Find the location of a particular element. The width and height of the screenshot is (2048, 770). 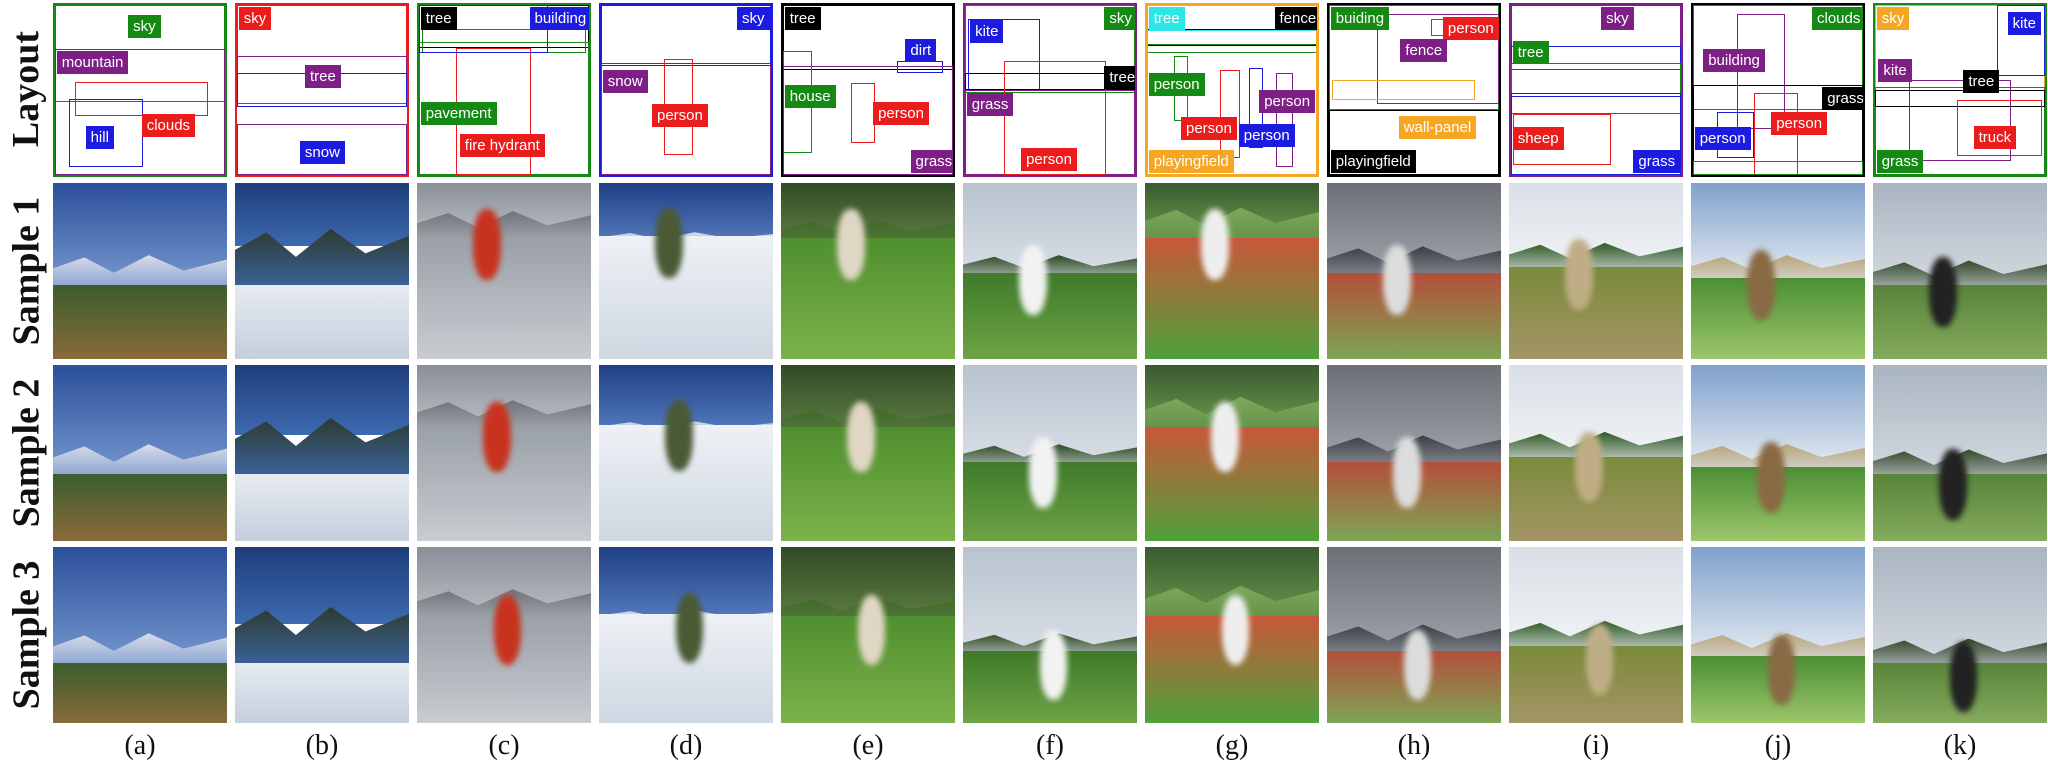

layout-label: playingfield is located at coordinates (1373, 161).